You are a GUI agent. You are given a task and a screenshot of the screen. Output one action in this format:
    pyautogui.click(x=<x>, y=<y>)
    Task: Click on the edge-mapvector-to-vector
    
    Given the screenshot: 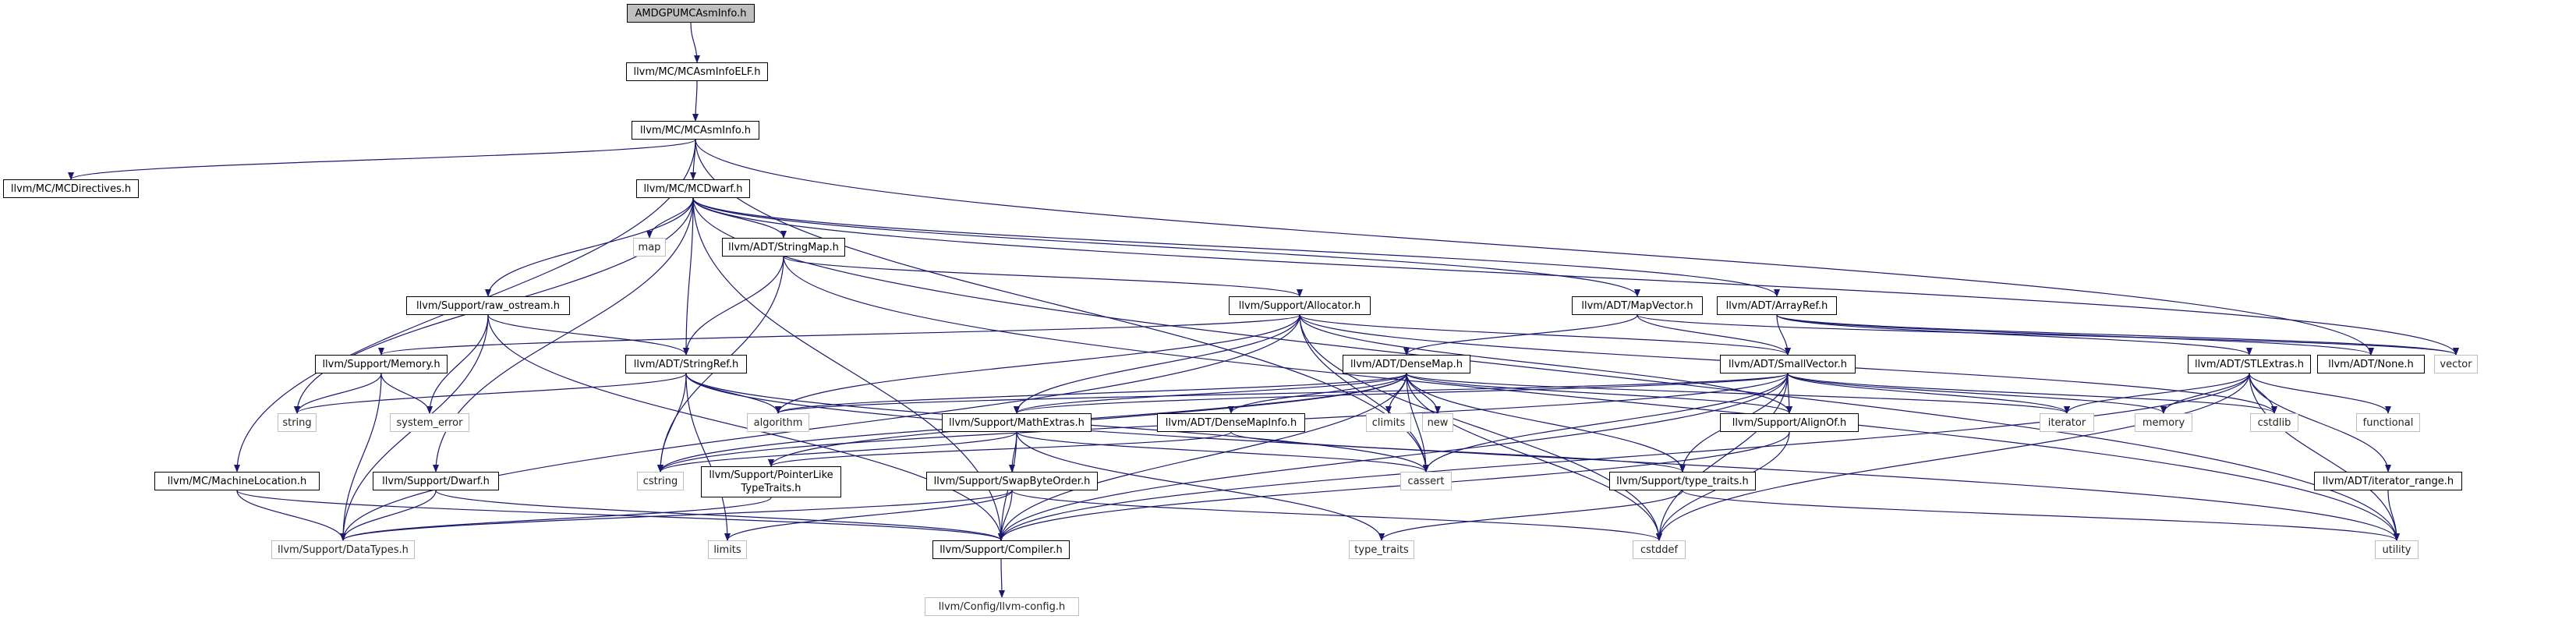 What is the action you would take?
    pyautogui.click(x=2048, y=335)
    